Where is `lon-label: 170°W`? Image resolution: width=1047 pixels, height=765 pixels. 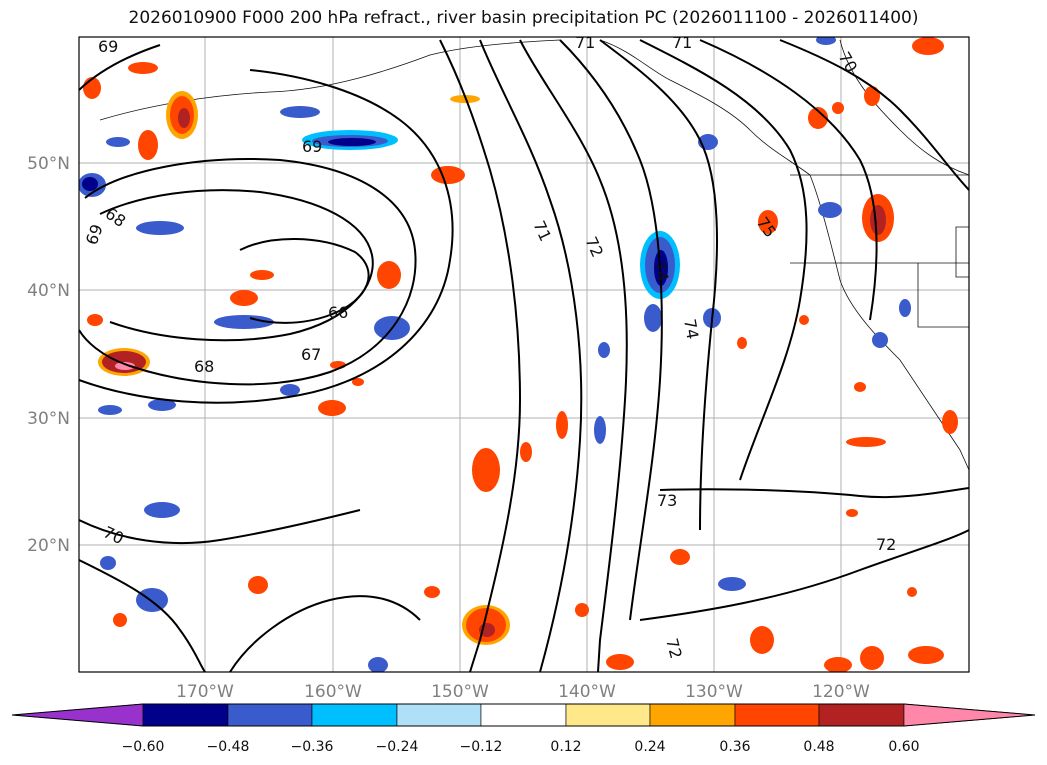
lon-label: 170°W is located at coordinates (205, 692).